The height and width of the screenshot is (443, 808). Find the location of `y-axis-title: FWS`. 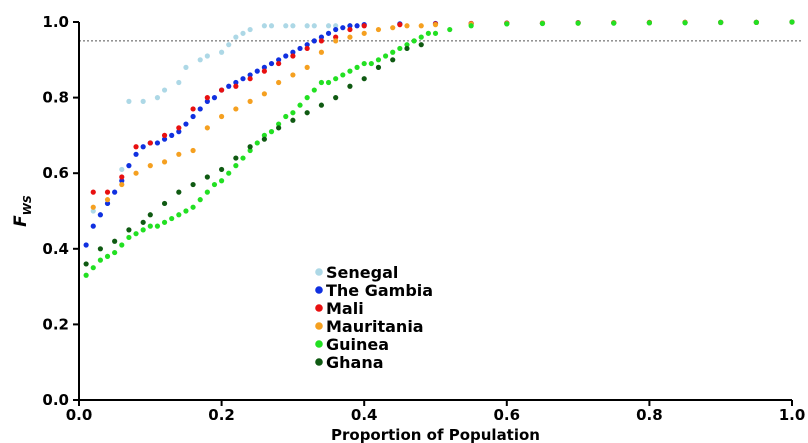

y-axis-title: FWS is located at coordinates (22, 211).